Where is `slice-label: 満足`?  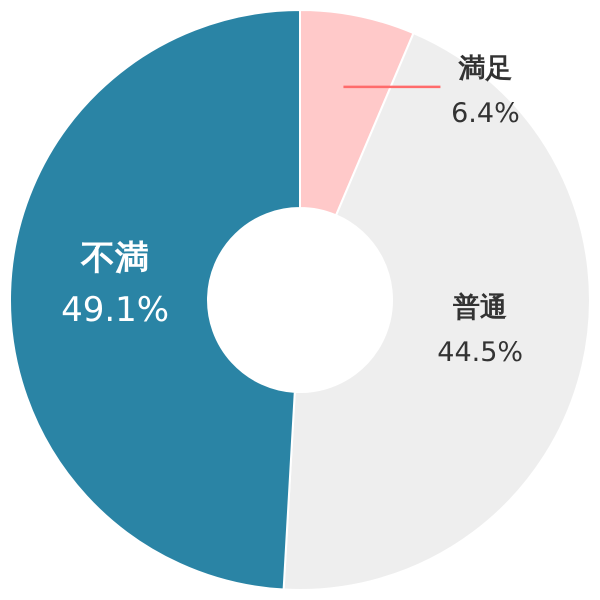
slice-label: 満足 is located at coordinates (484, 68).